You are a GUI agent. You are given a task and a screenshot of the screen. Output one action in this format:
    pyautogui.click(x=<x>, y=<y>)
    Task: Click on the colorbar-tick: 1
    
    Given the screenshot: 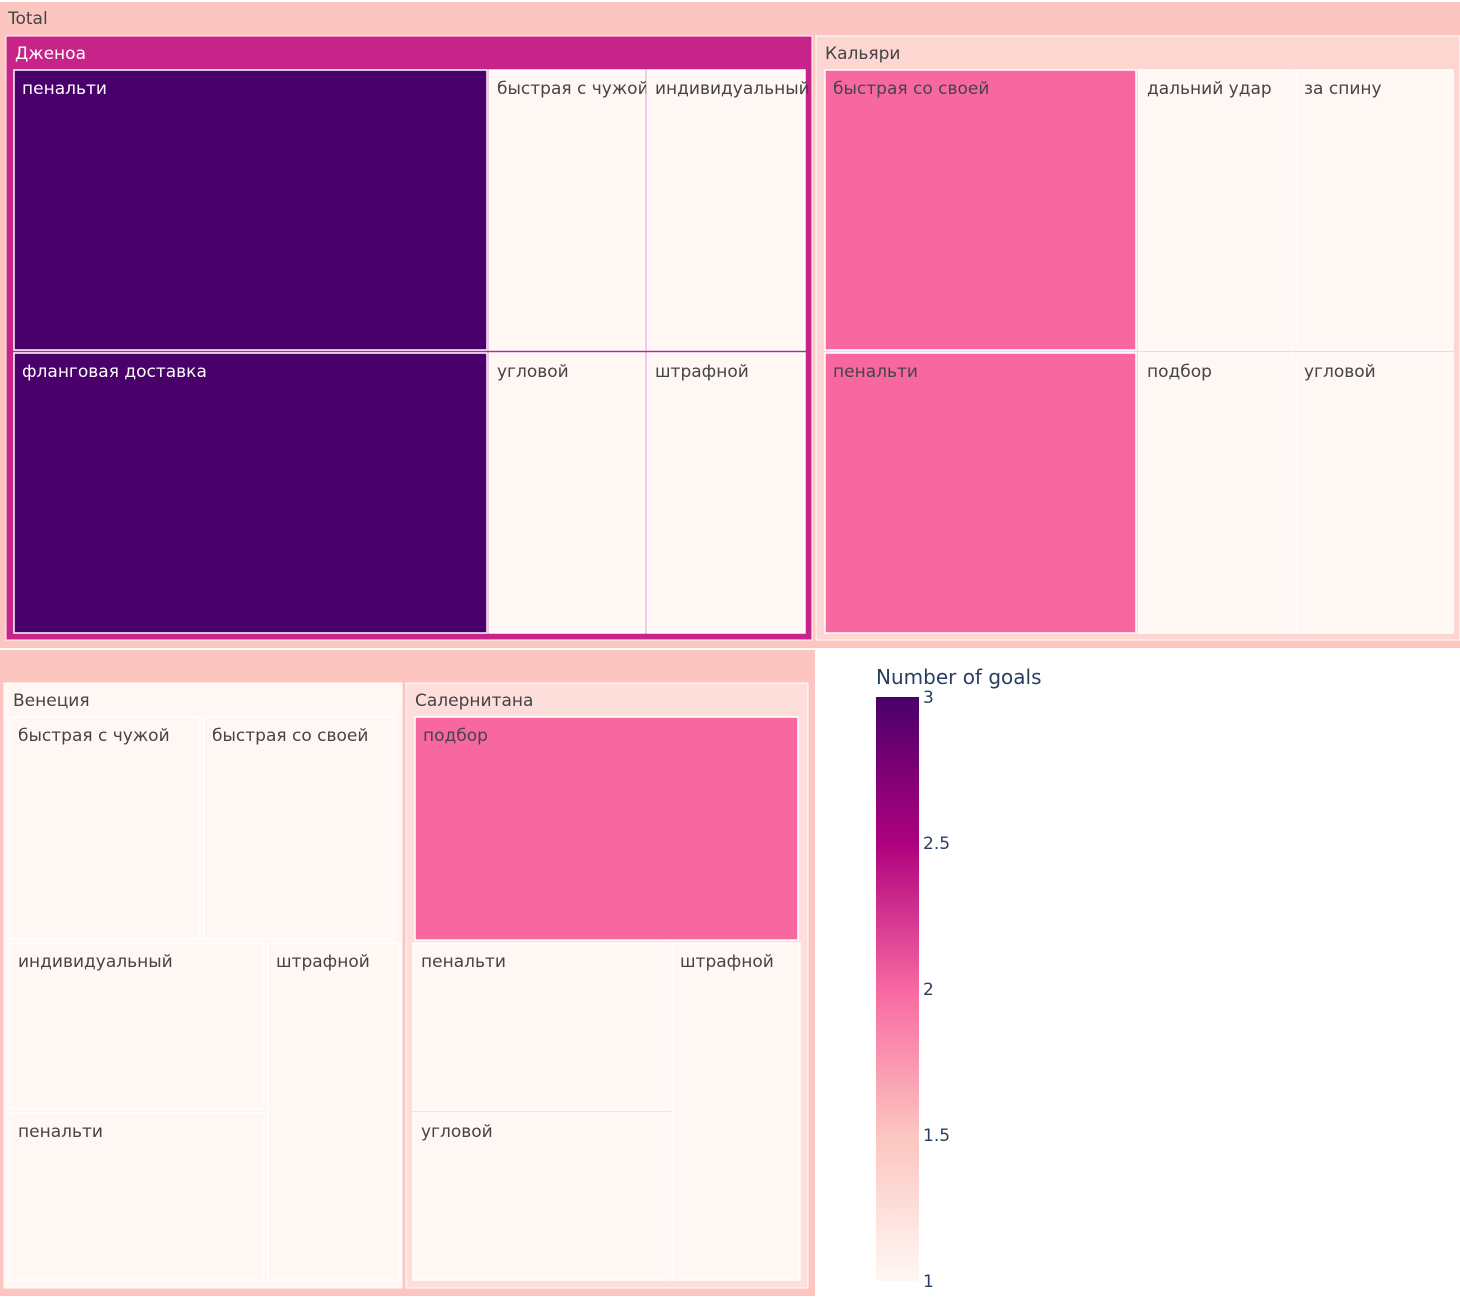 What is the action you would take?
    pyautogui.click(x=928, y=1282)
    